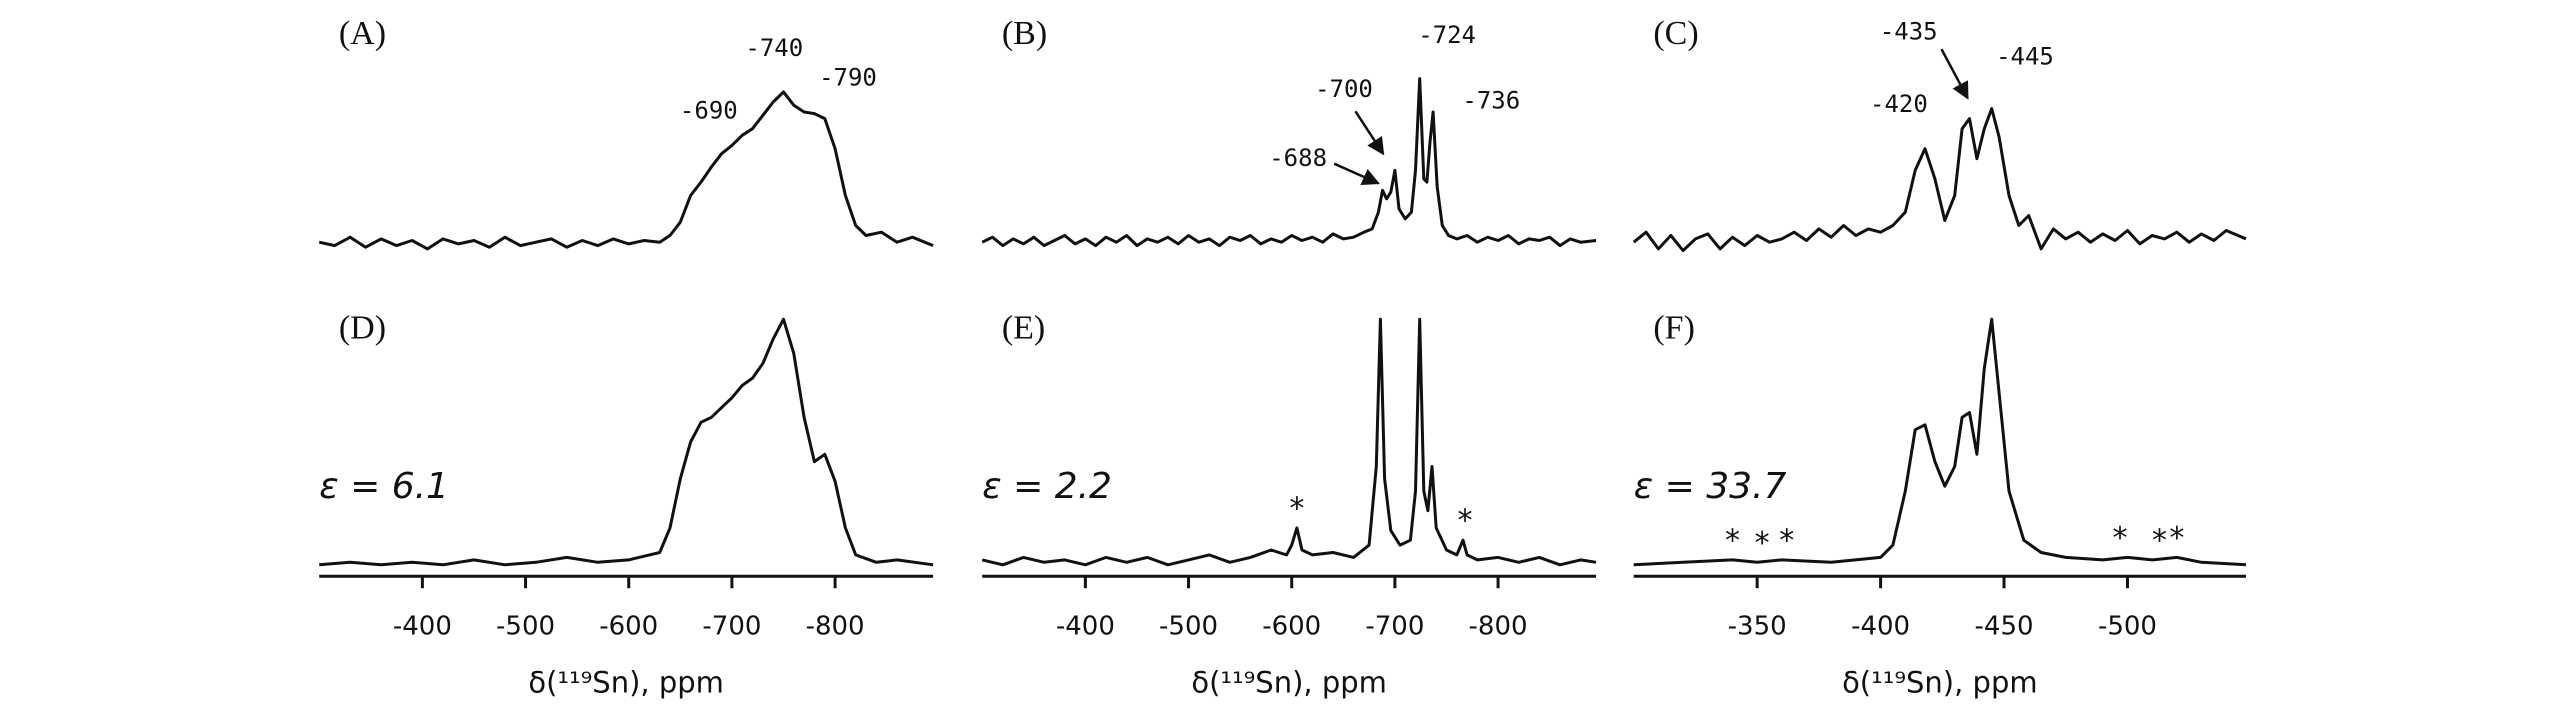  Describe the element at coordinates (1674, 327) in the screenshot. I see `panel-label: (F)` at that location.